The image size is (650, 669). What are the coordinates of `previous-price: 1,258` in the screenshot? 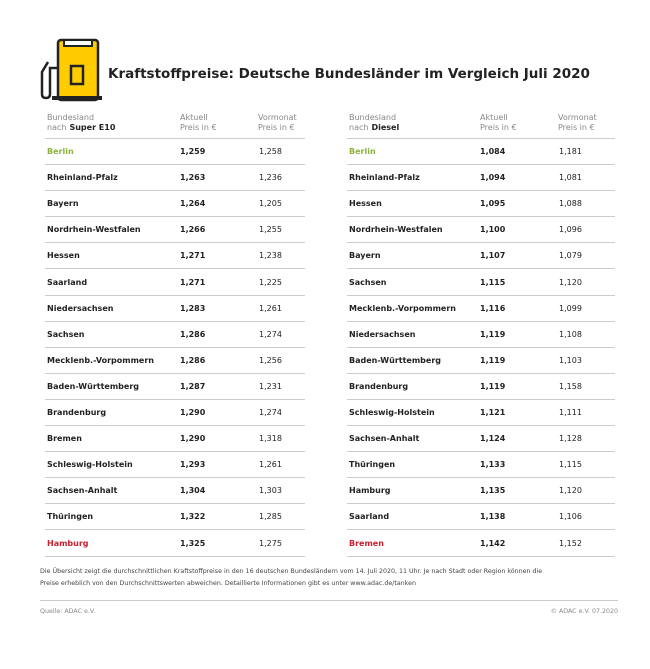 It's located at (270, 151).